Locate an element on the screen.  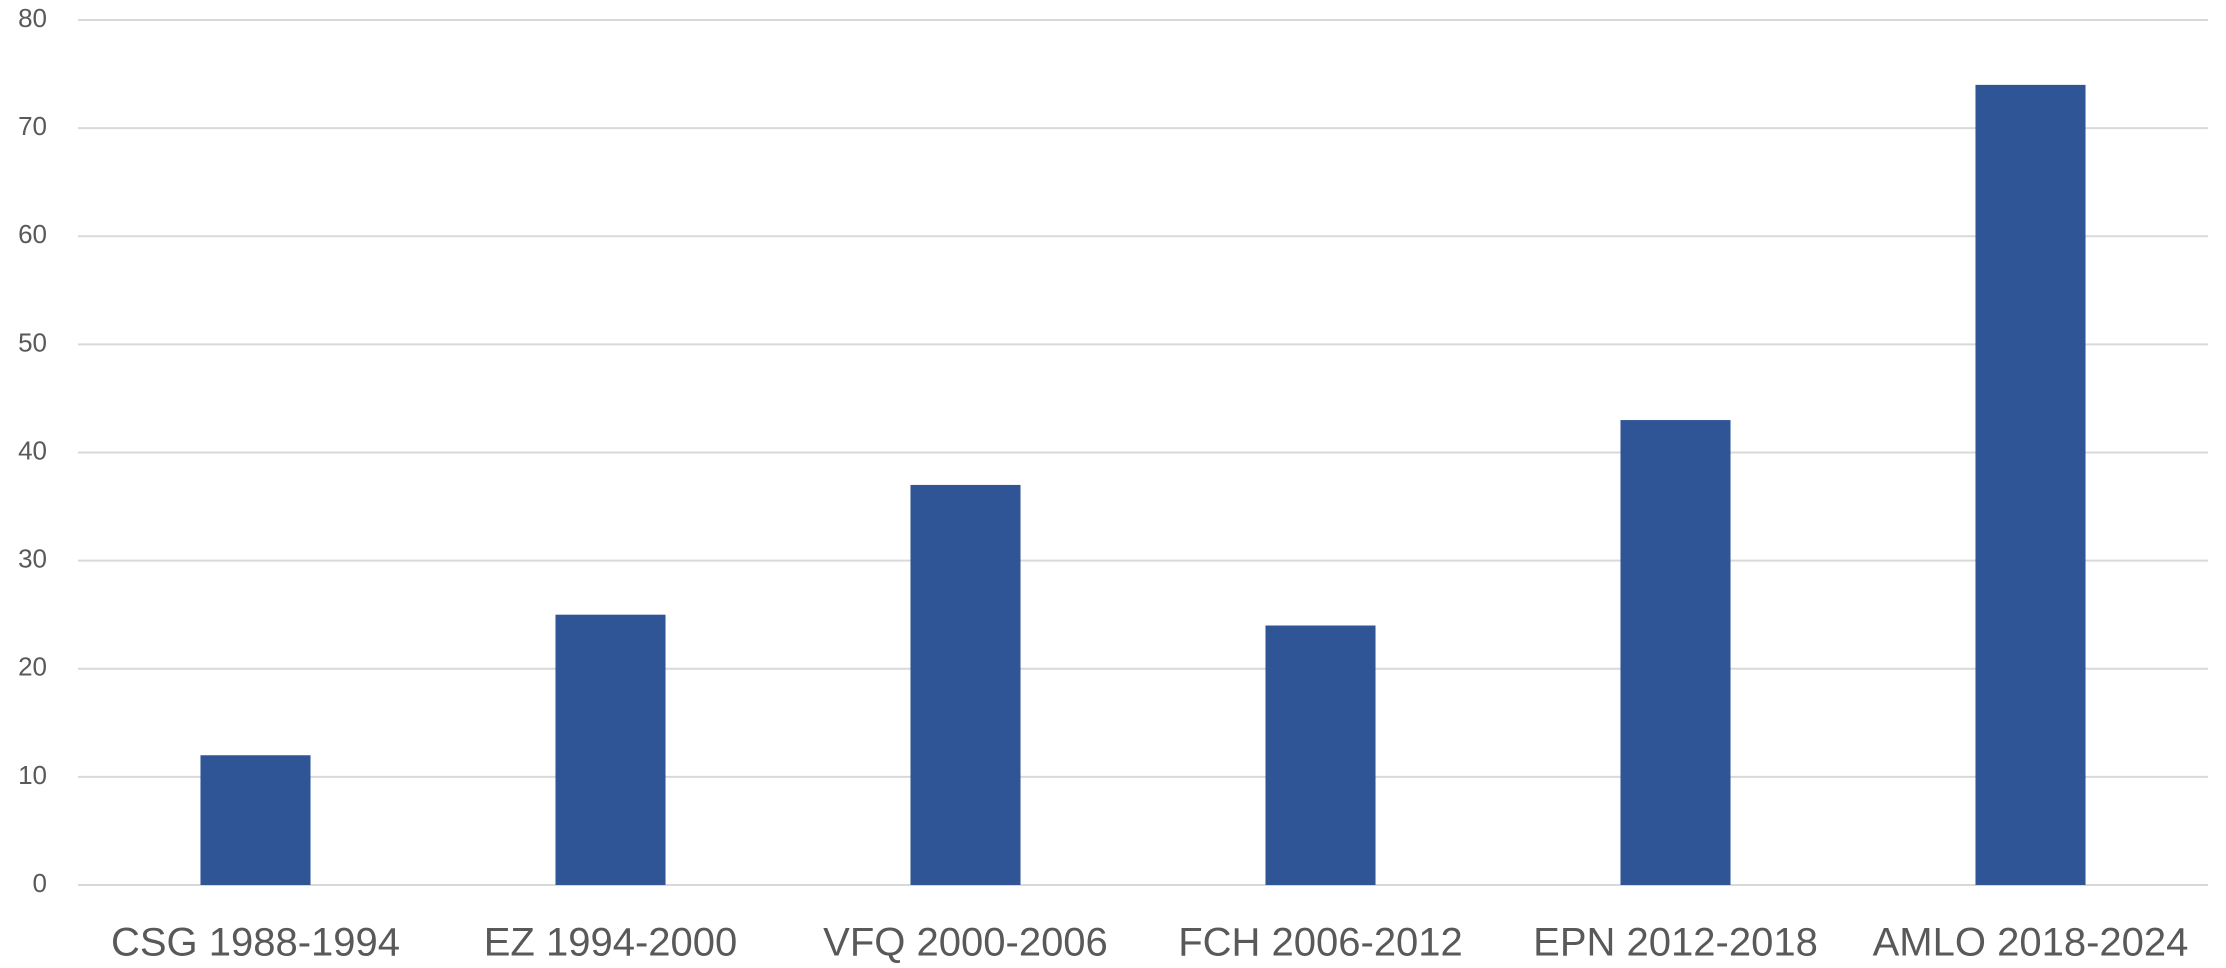
x-tick-label: EPN 2012-2018 is located at coordinates (1675, 943).